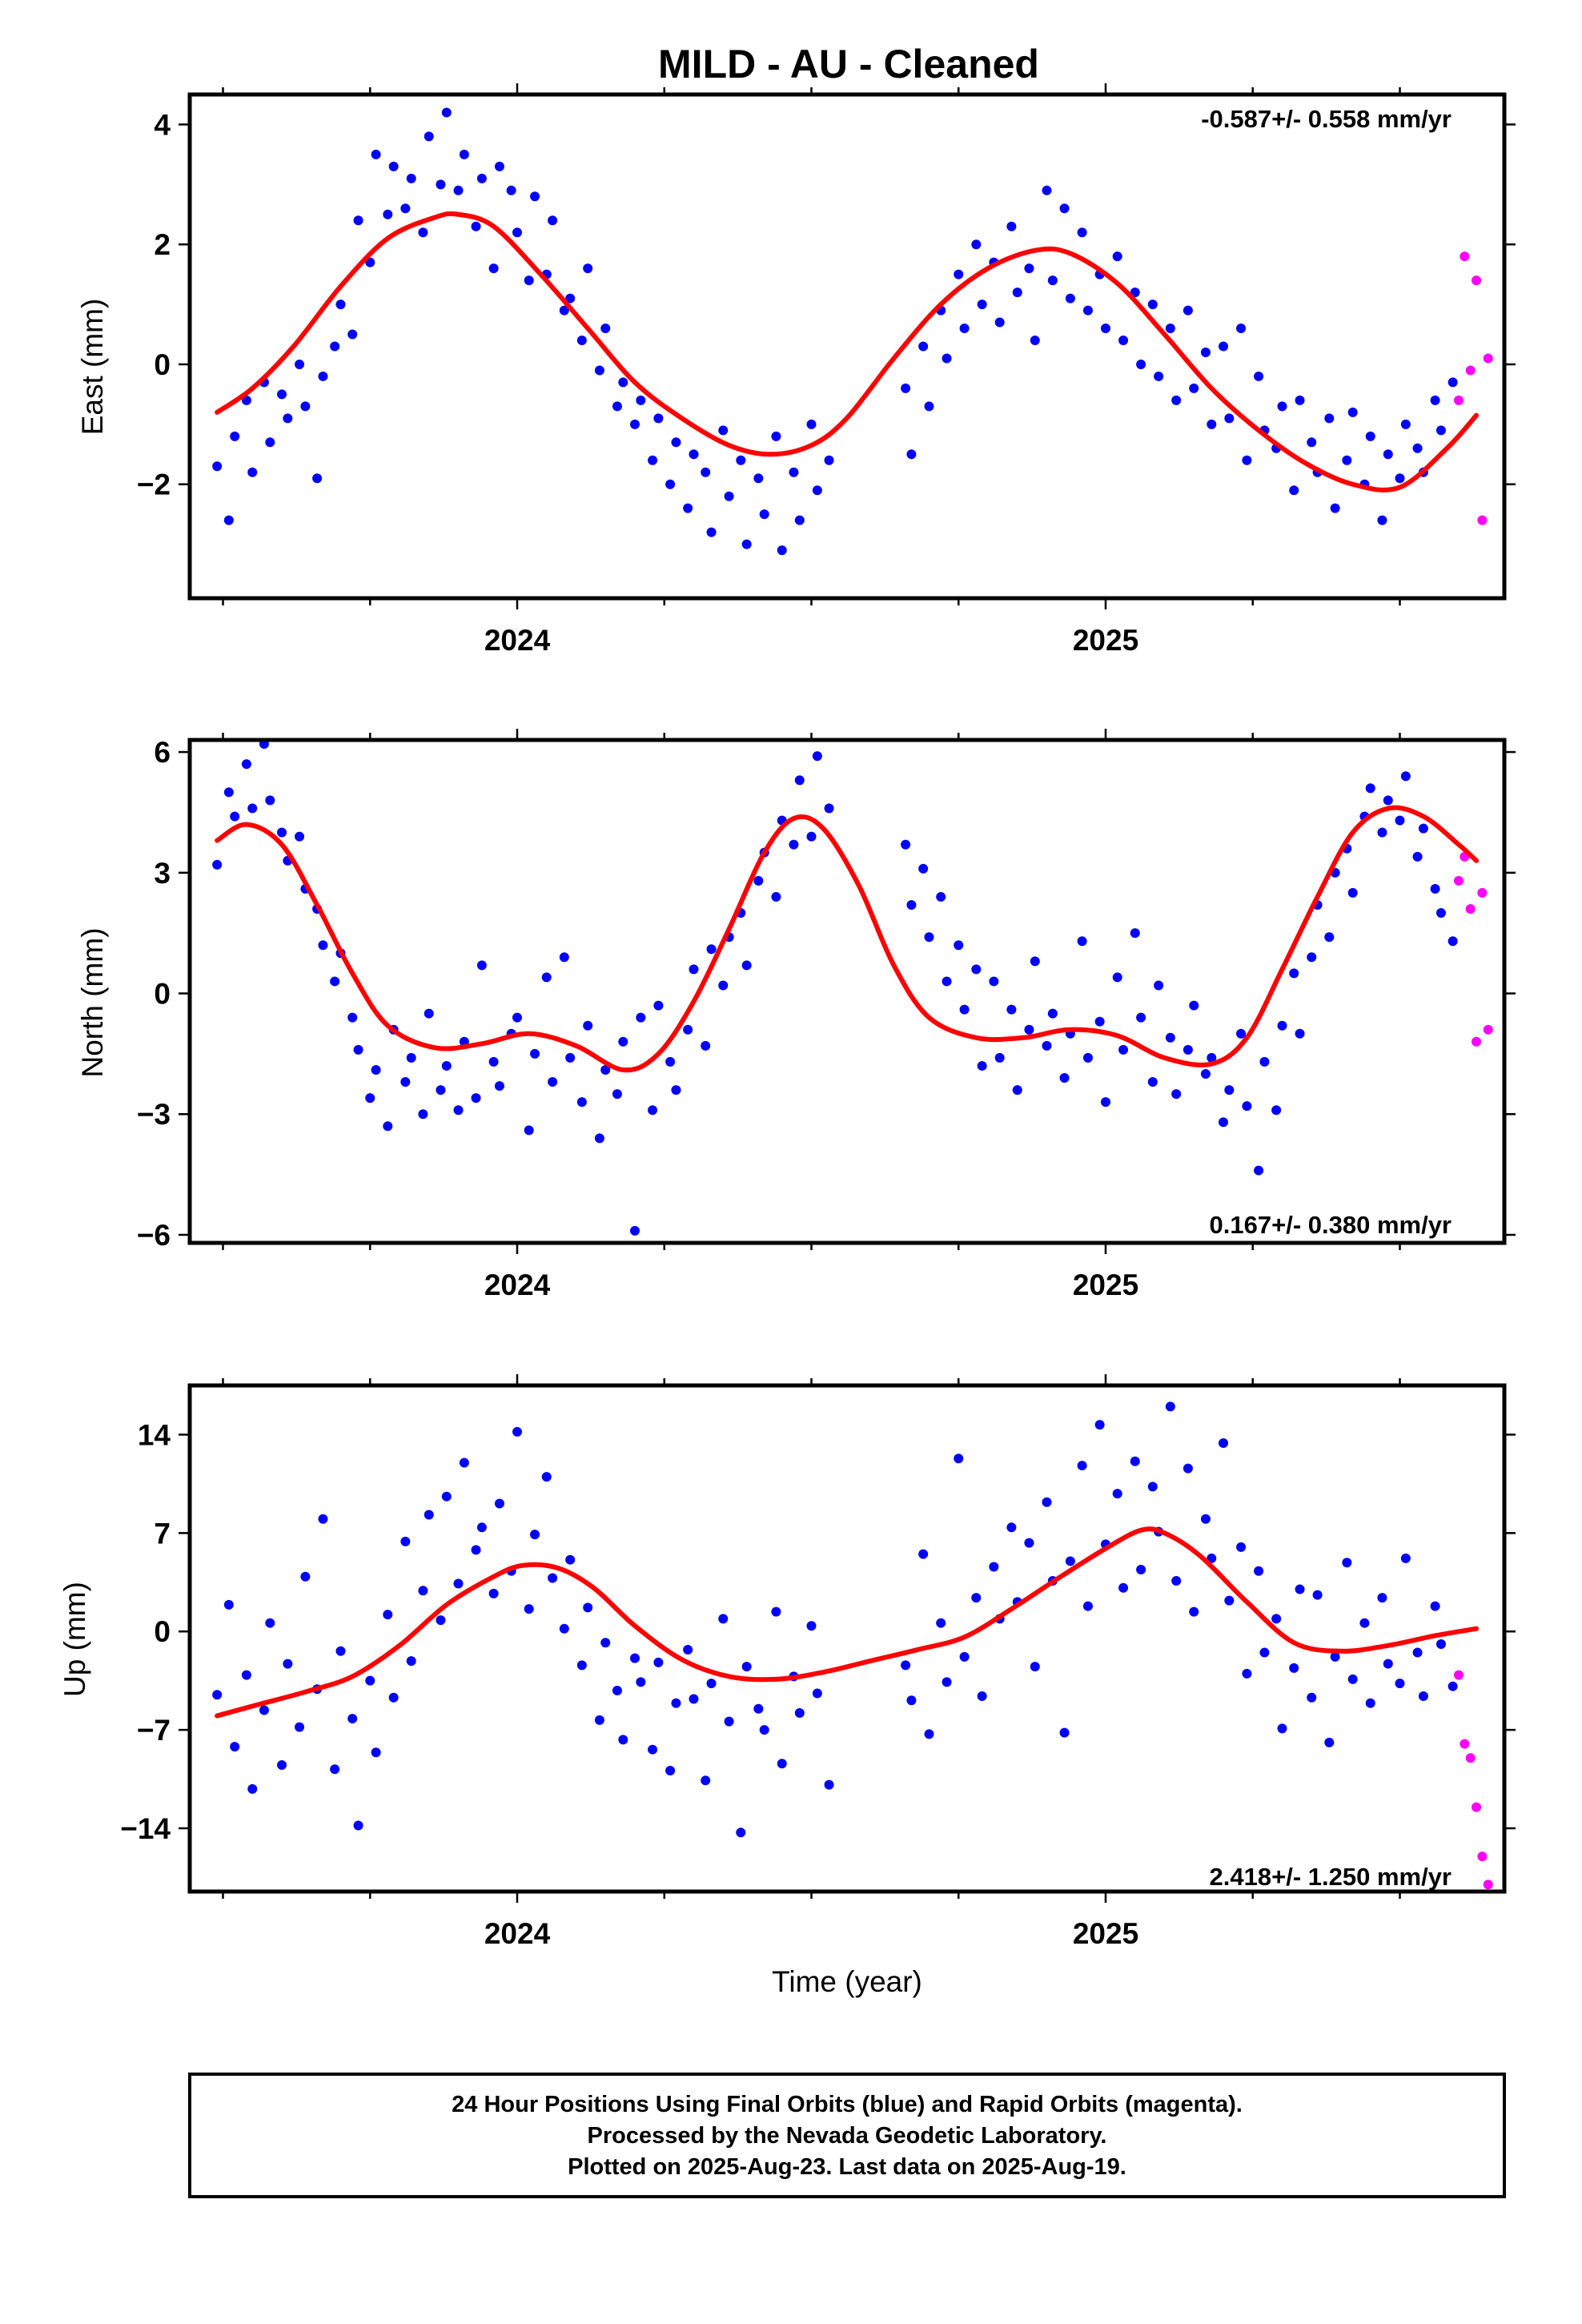 The height and width of the screenshot is (2324, 1582). Describe the element at coordinates (1331, 1225) in the screenshot. I see `north-rate-label: 0.167+/- 0.380 mm/yr` at that location.